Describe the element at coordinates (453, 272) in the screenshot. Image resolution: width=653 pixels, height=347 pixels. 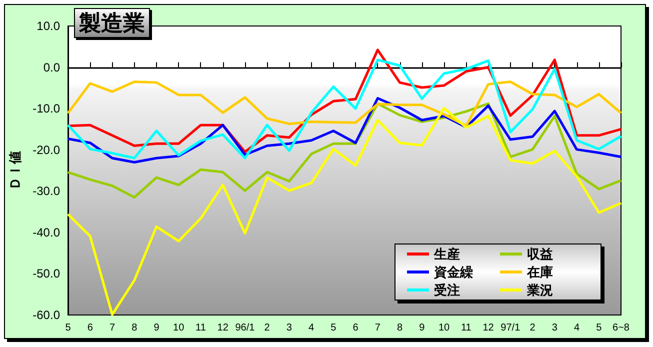
I see `legend-label: 資金繰` at that location.